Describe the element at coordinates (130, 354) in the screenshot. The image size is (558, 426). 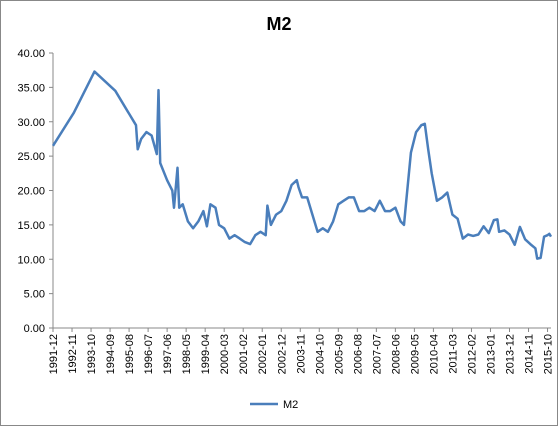
I see `x-tick-label: 1995-08` at that location.